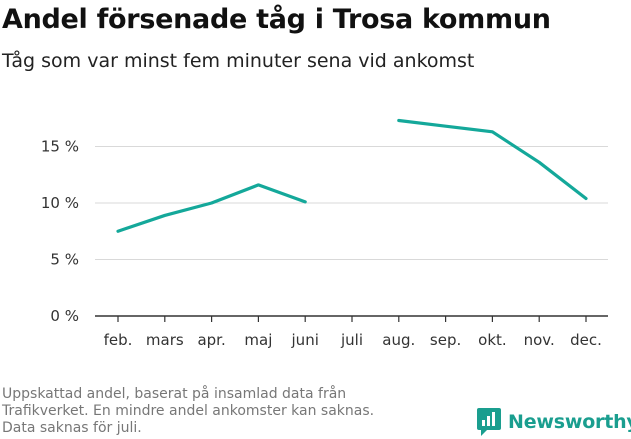  Describe the element at coordinates (569, 422) in the screenshot. I see `brand-name: Newsworthy` at that location.